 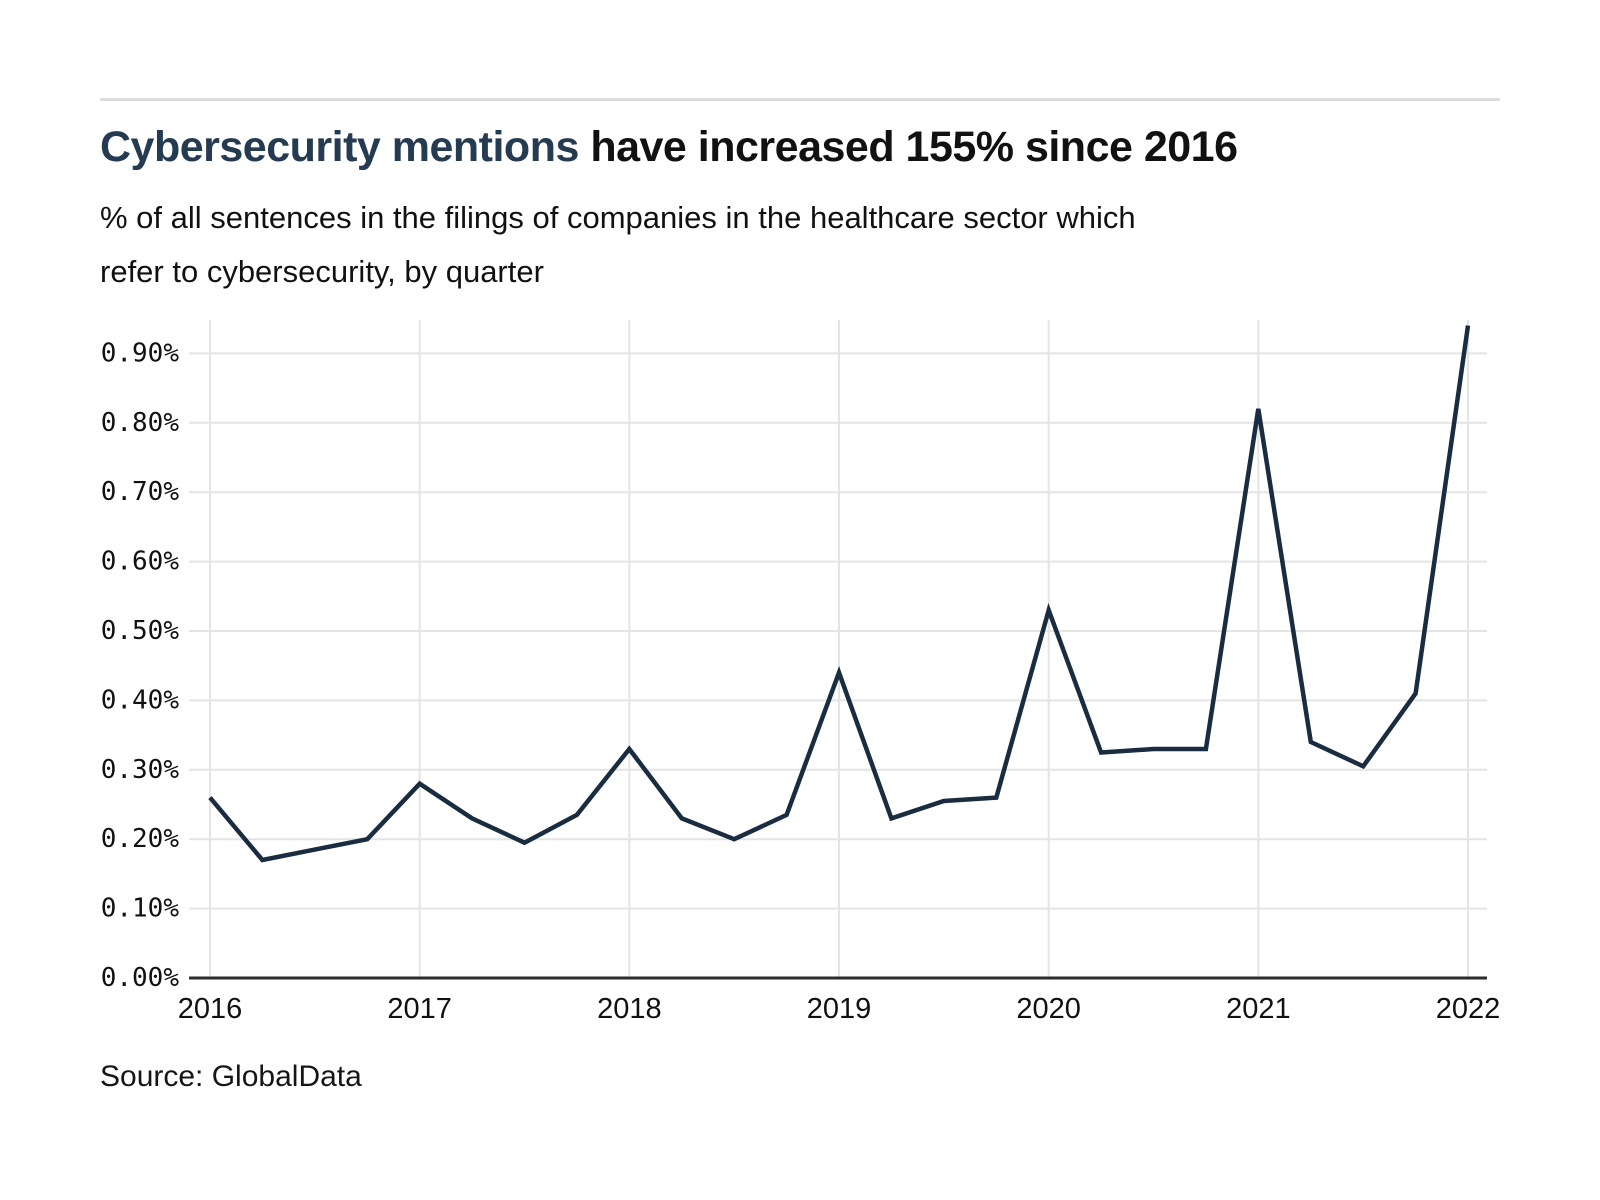 What do you see at coordinates (339, 147) in the screenshot?
I see `title-highlight: Cybersecurity mentions` at bounding box center [339, 147].